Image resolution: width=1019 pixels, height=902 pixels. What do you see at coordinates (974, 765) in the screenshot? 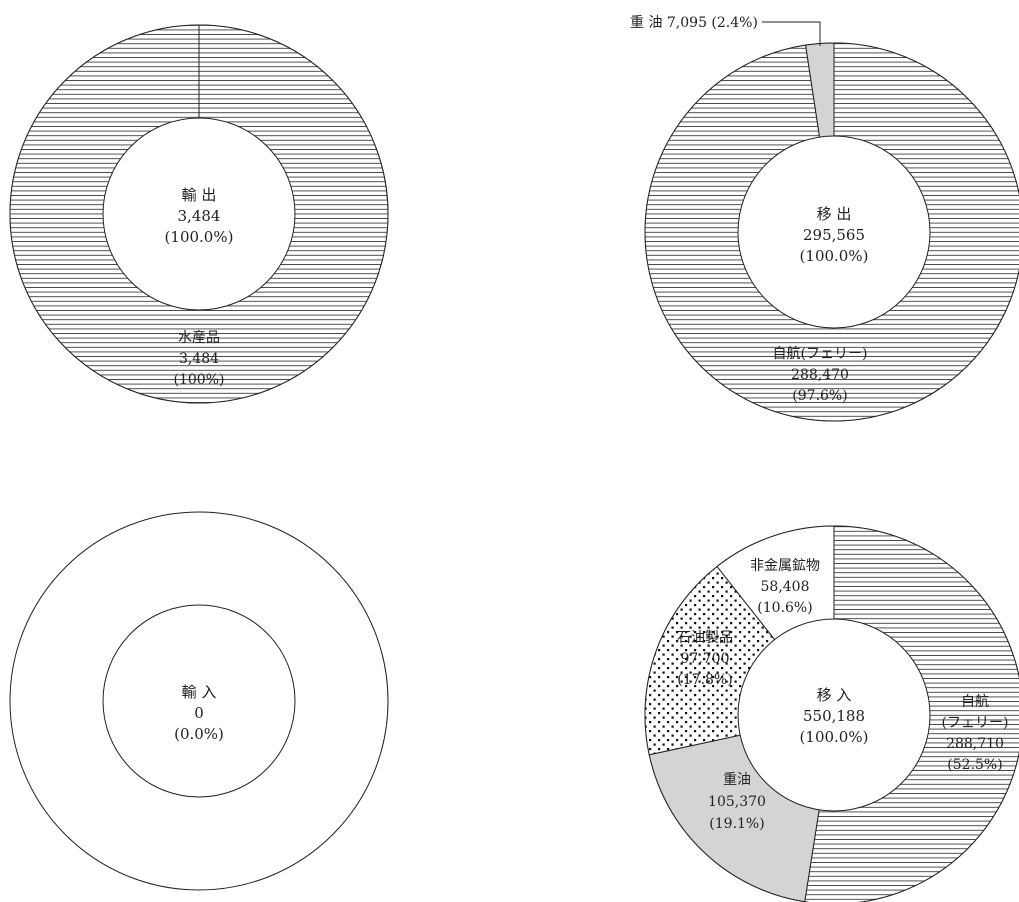
I see `slice-label-percent: (52.5%)` at bounding box center [974, 765].